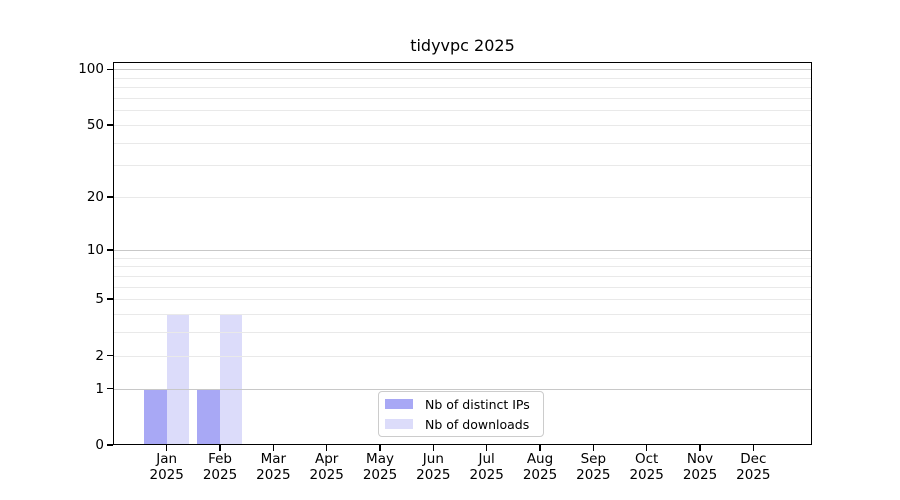 The width and height of the screenshot is (900, 500). I want to click on x-tick-label-aug: Aug 2025, so click(540, 467).